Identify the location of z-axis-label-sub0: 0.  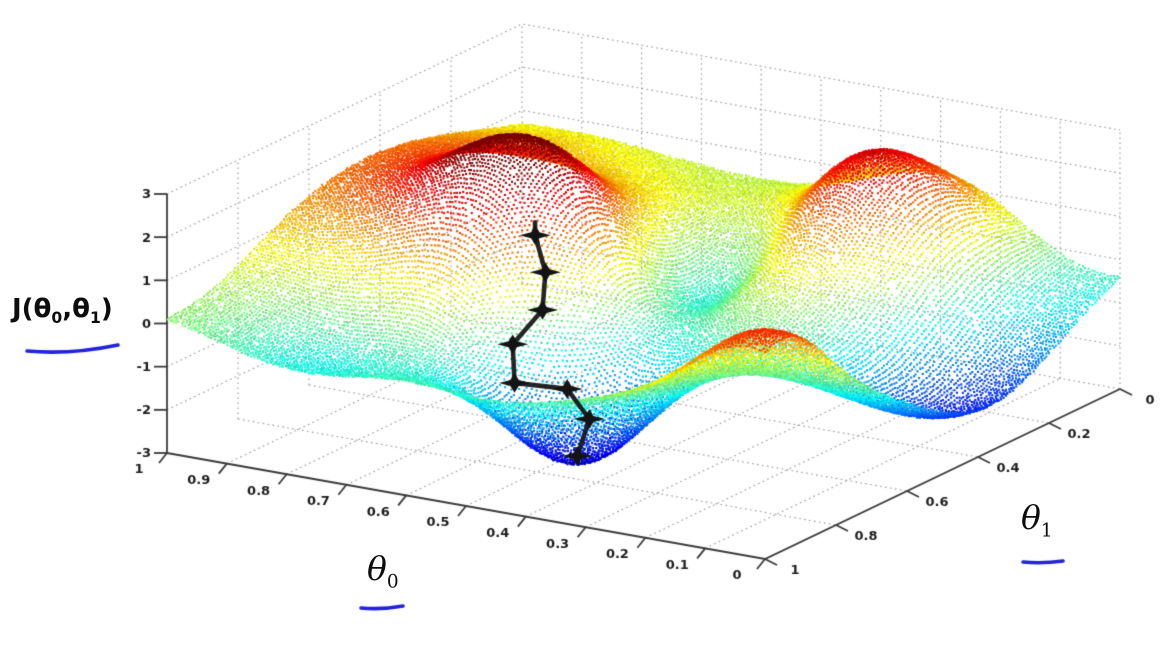
(57, 318).